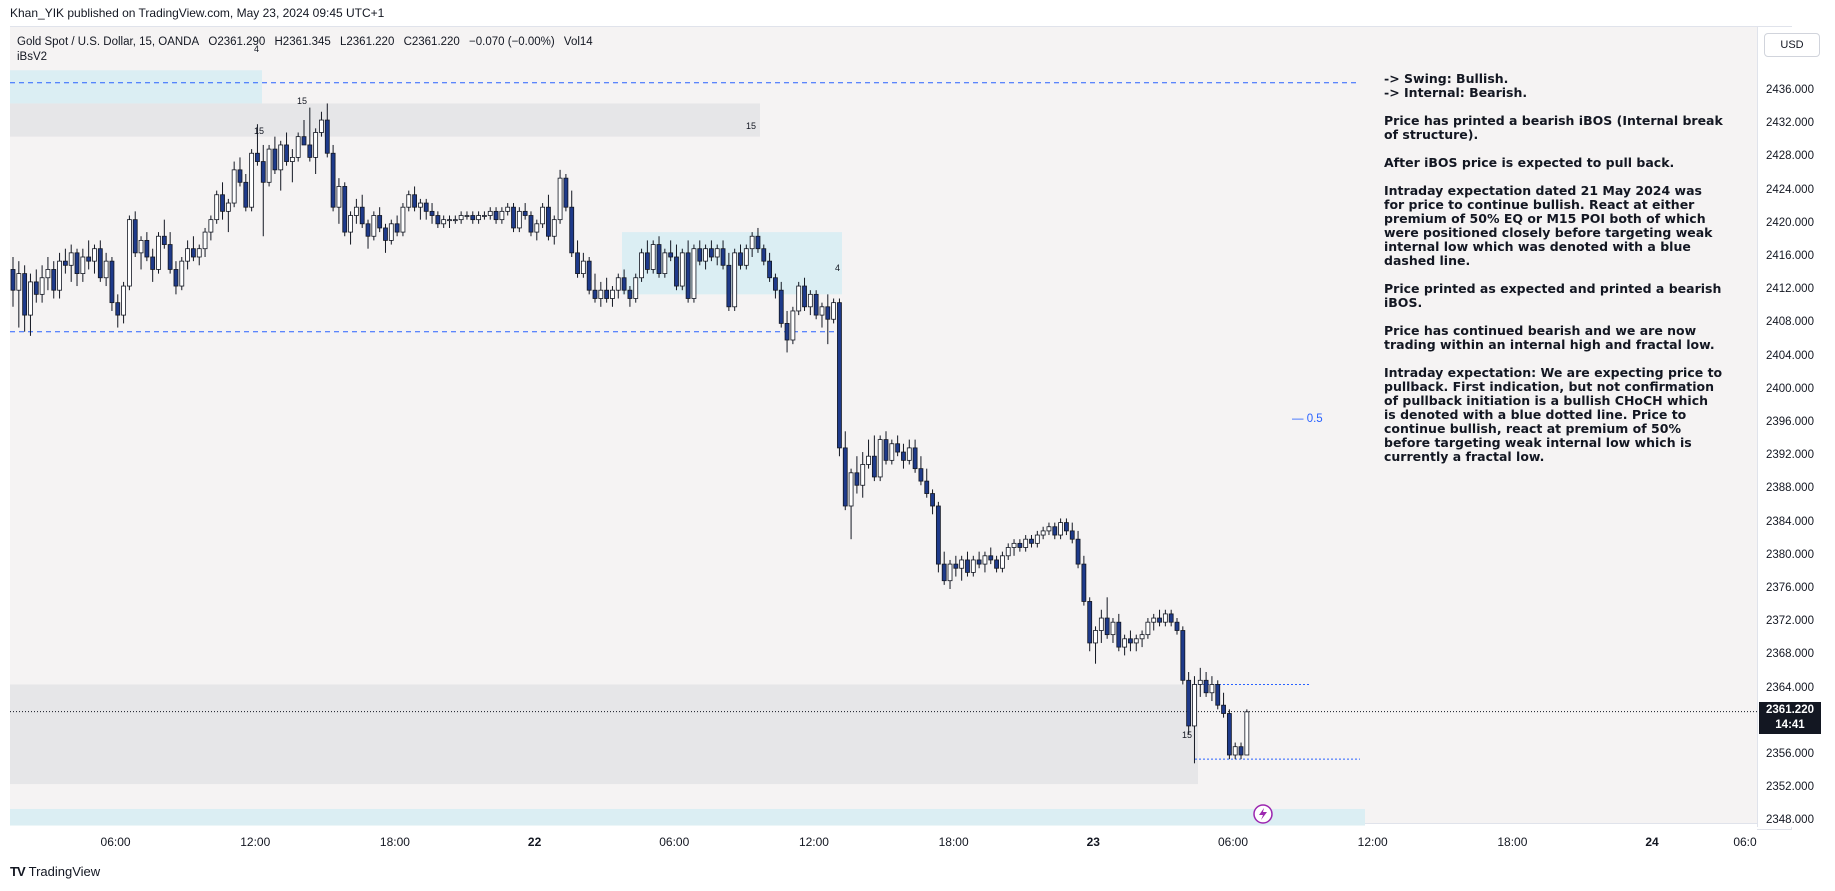  What do you see at coordinates (55, 871) in the screenshot?
I see `tradingview-brand: TV TradingView` at bounding box center [55, 871].